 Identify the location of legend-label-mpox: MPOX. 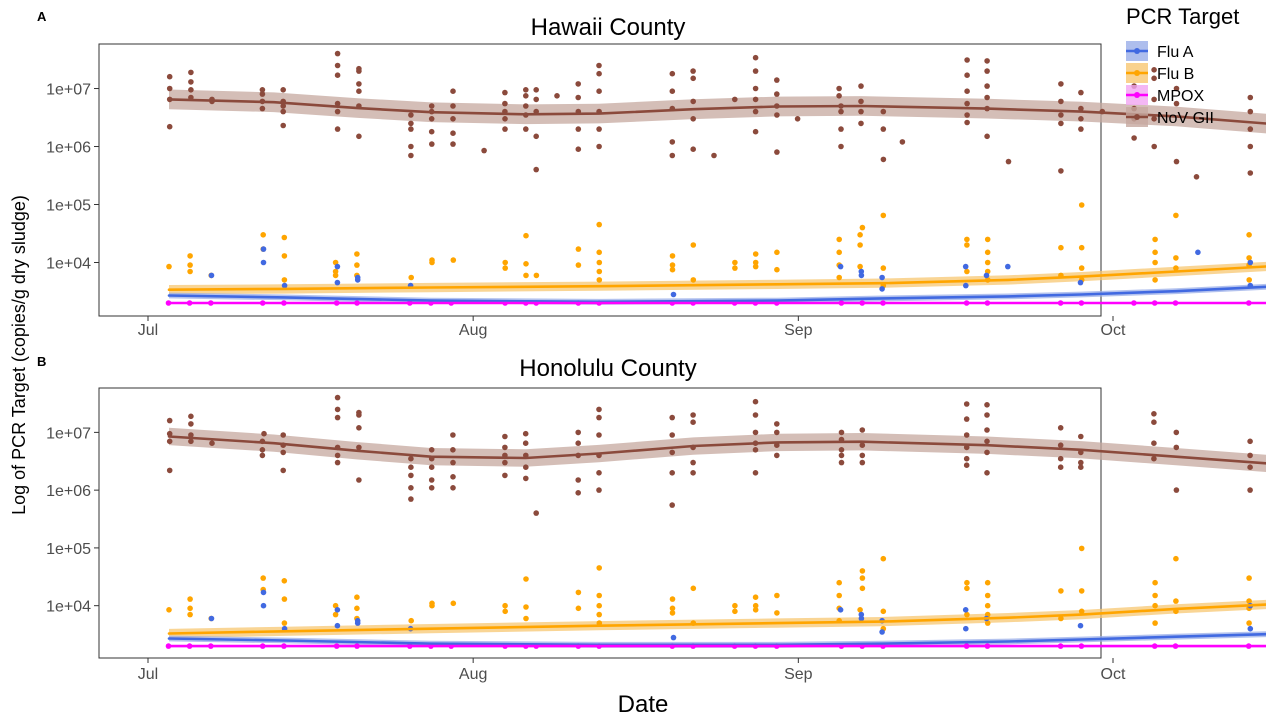
(1180, 96).